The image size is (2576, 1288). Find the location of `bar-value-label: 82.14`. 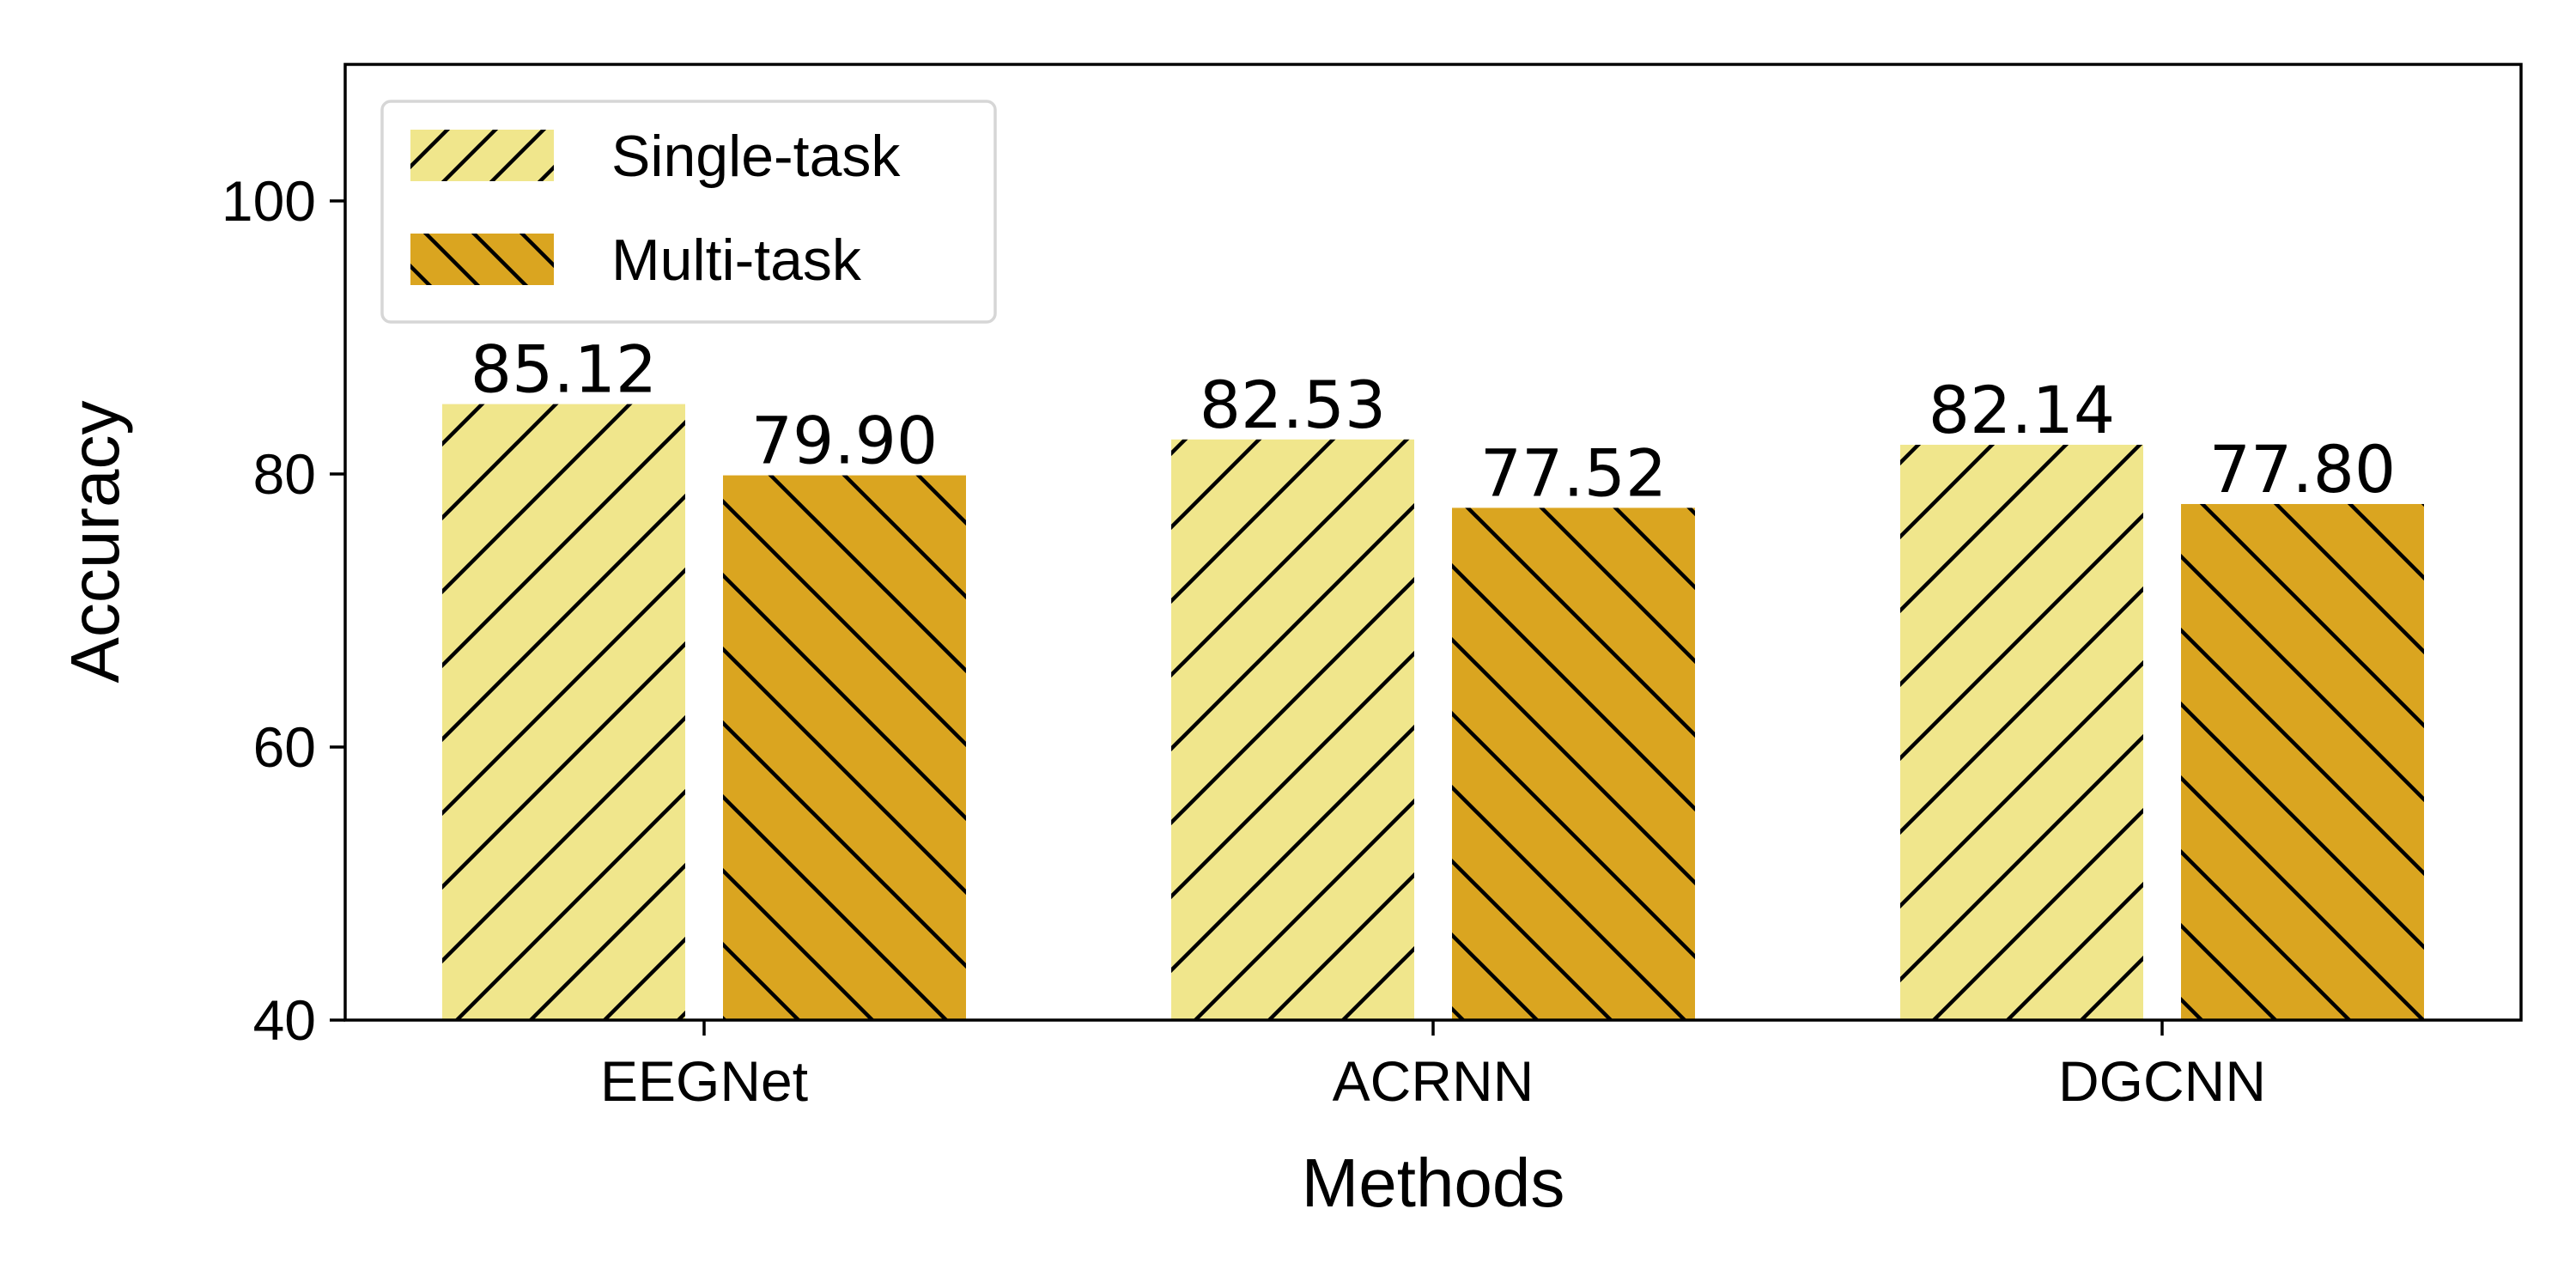

bar-value-label: 82.14 is located at coordinates (2023, 410).